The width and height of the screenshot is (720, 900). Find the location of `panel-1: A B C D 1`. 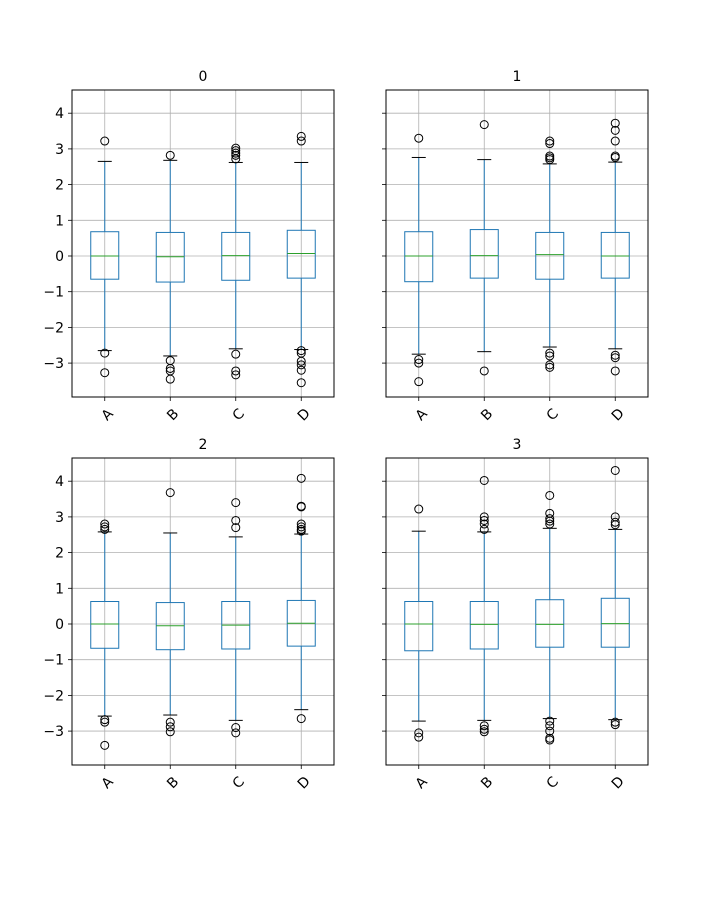

panel-1: A B C D 1 is located at coordinates (515, 247).